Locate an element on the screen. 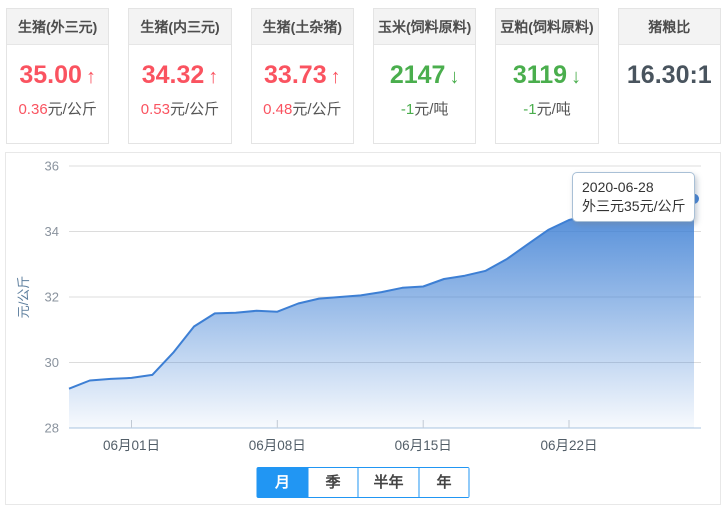  card-value: 34.32 ↑ is located at coordinates (180, 75).